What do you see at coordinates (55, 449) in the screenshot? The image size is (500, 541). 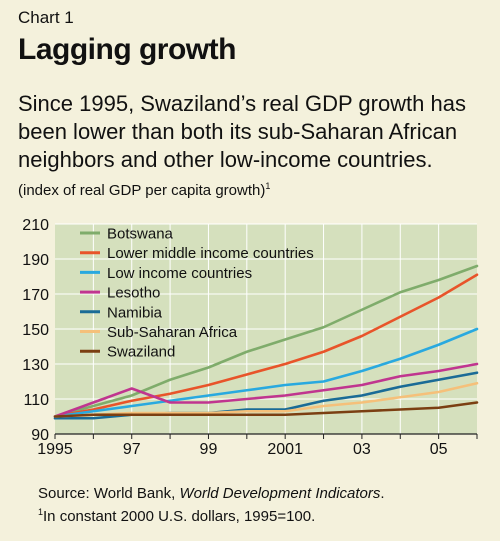 I see `x-tick-label: 1995` at bounding box center [55, 449].